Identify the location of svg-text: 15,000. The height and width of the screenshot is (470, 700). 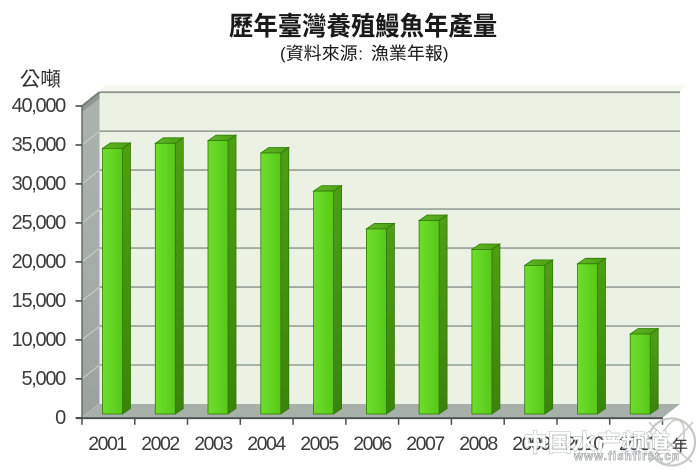
(39, 301).